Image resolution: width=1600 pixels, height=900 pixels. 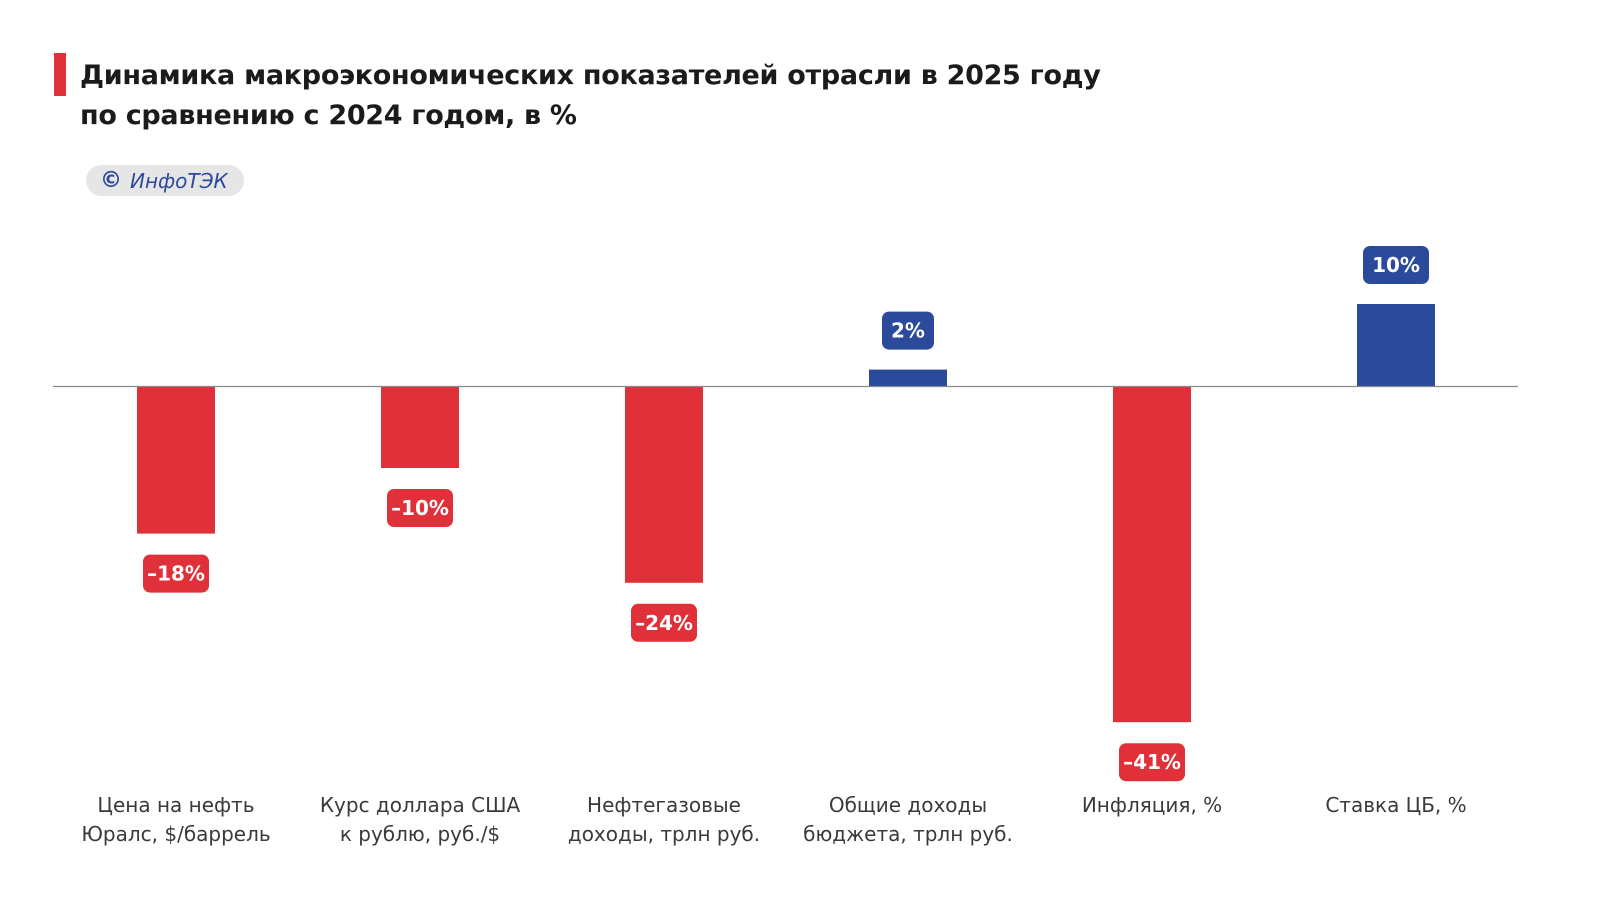 I want to click on category-label-line: Юралс, $/баррель, so click(x=175, y=834).